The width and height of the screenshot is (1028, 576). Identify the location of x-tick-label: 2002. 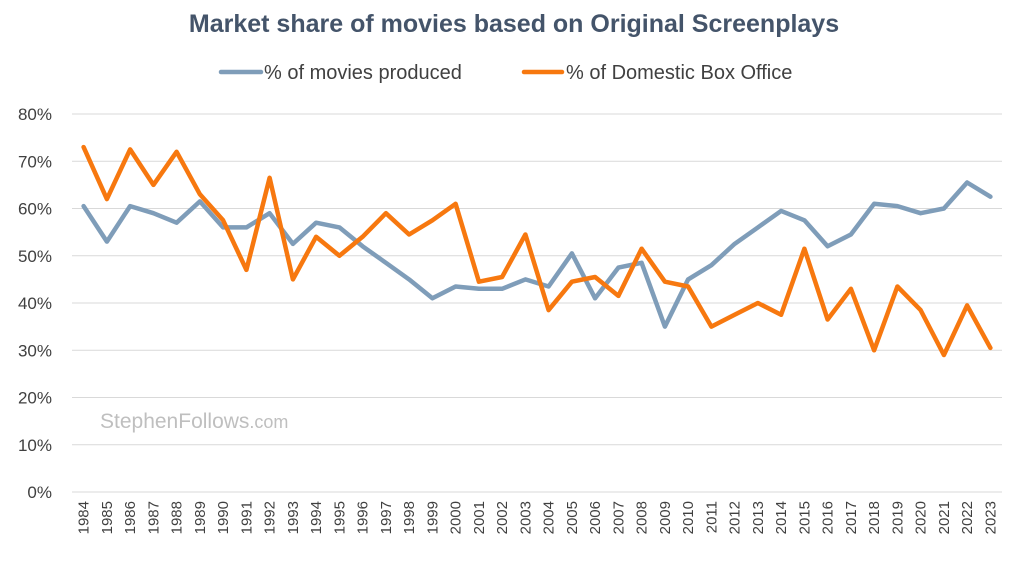
(502, 517).